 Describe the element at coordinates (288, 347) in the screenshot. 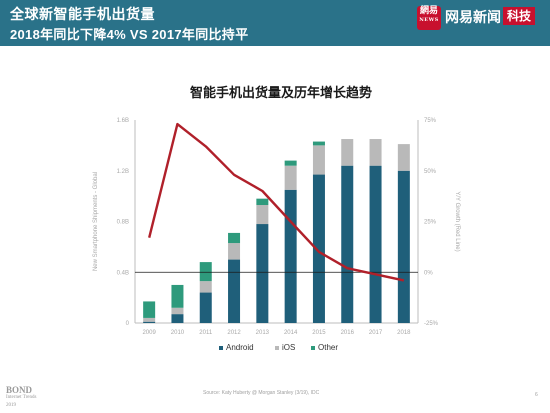

I see `legend-label-ios: iOS` at that location.